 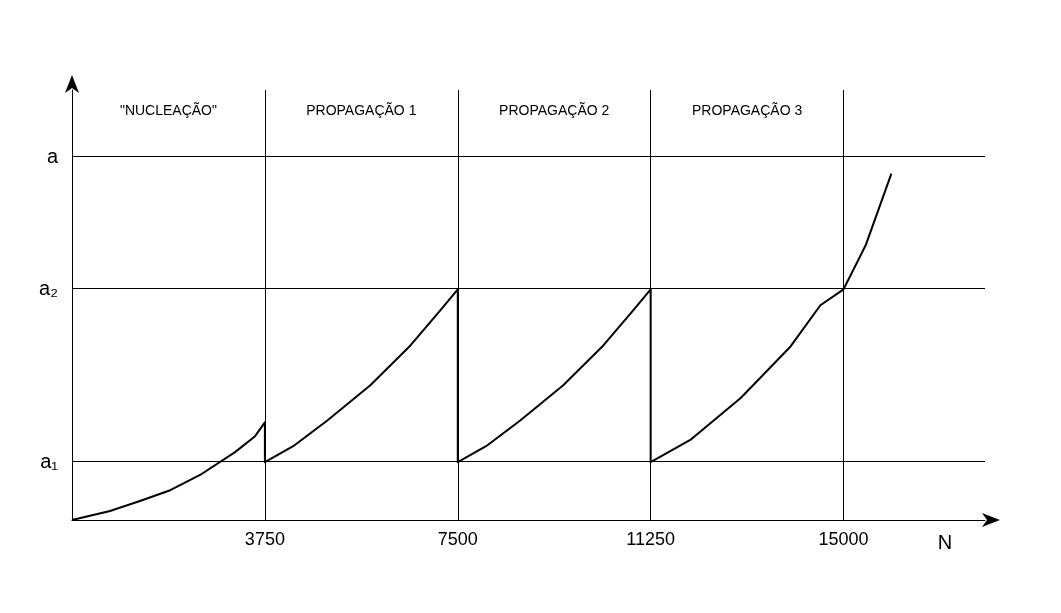 I want to click on x-tick-label: 15000, so click(x=843, y=539).